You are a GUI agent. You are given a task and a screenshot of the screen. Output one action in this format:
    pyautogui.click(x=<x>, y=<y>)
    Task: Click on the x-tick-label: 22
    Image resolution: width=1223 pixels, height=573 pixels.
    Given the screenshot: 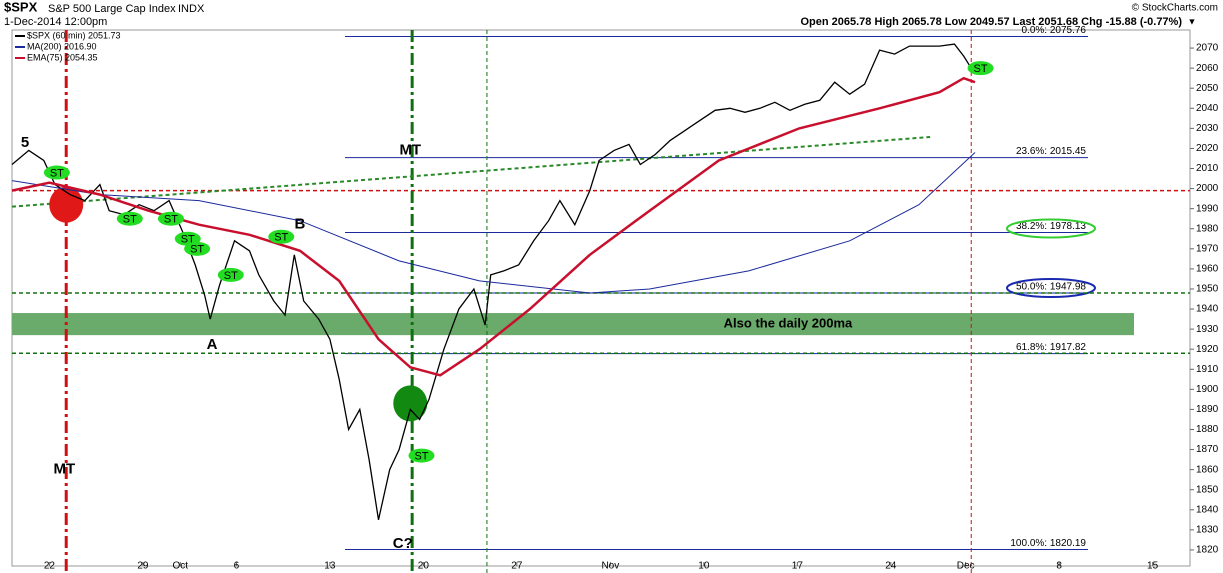 What is the action you would take?
    pyautogui.click(x=50, y=566)
    